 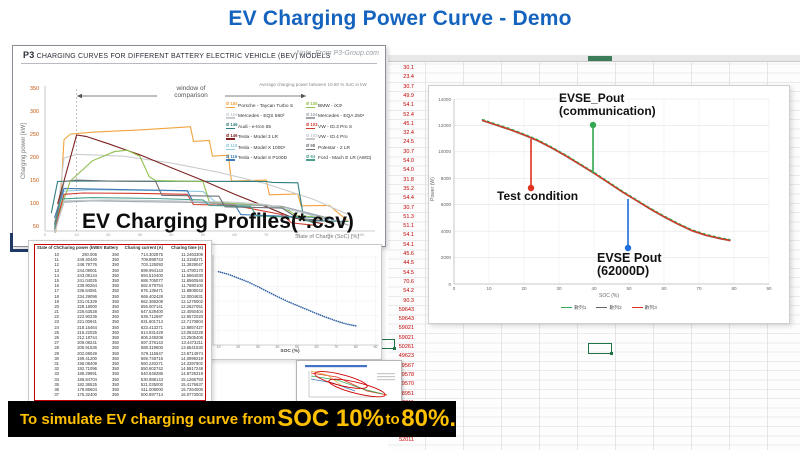 I want to click on spreadsheet-highlighted-column-header, so click(x=600, y=58).